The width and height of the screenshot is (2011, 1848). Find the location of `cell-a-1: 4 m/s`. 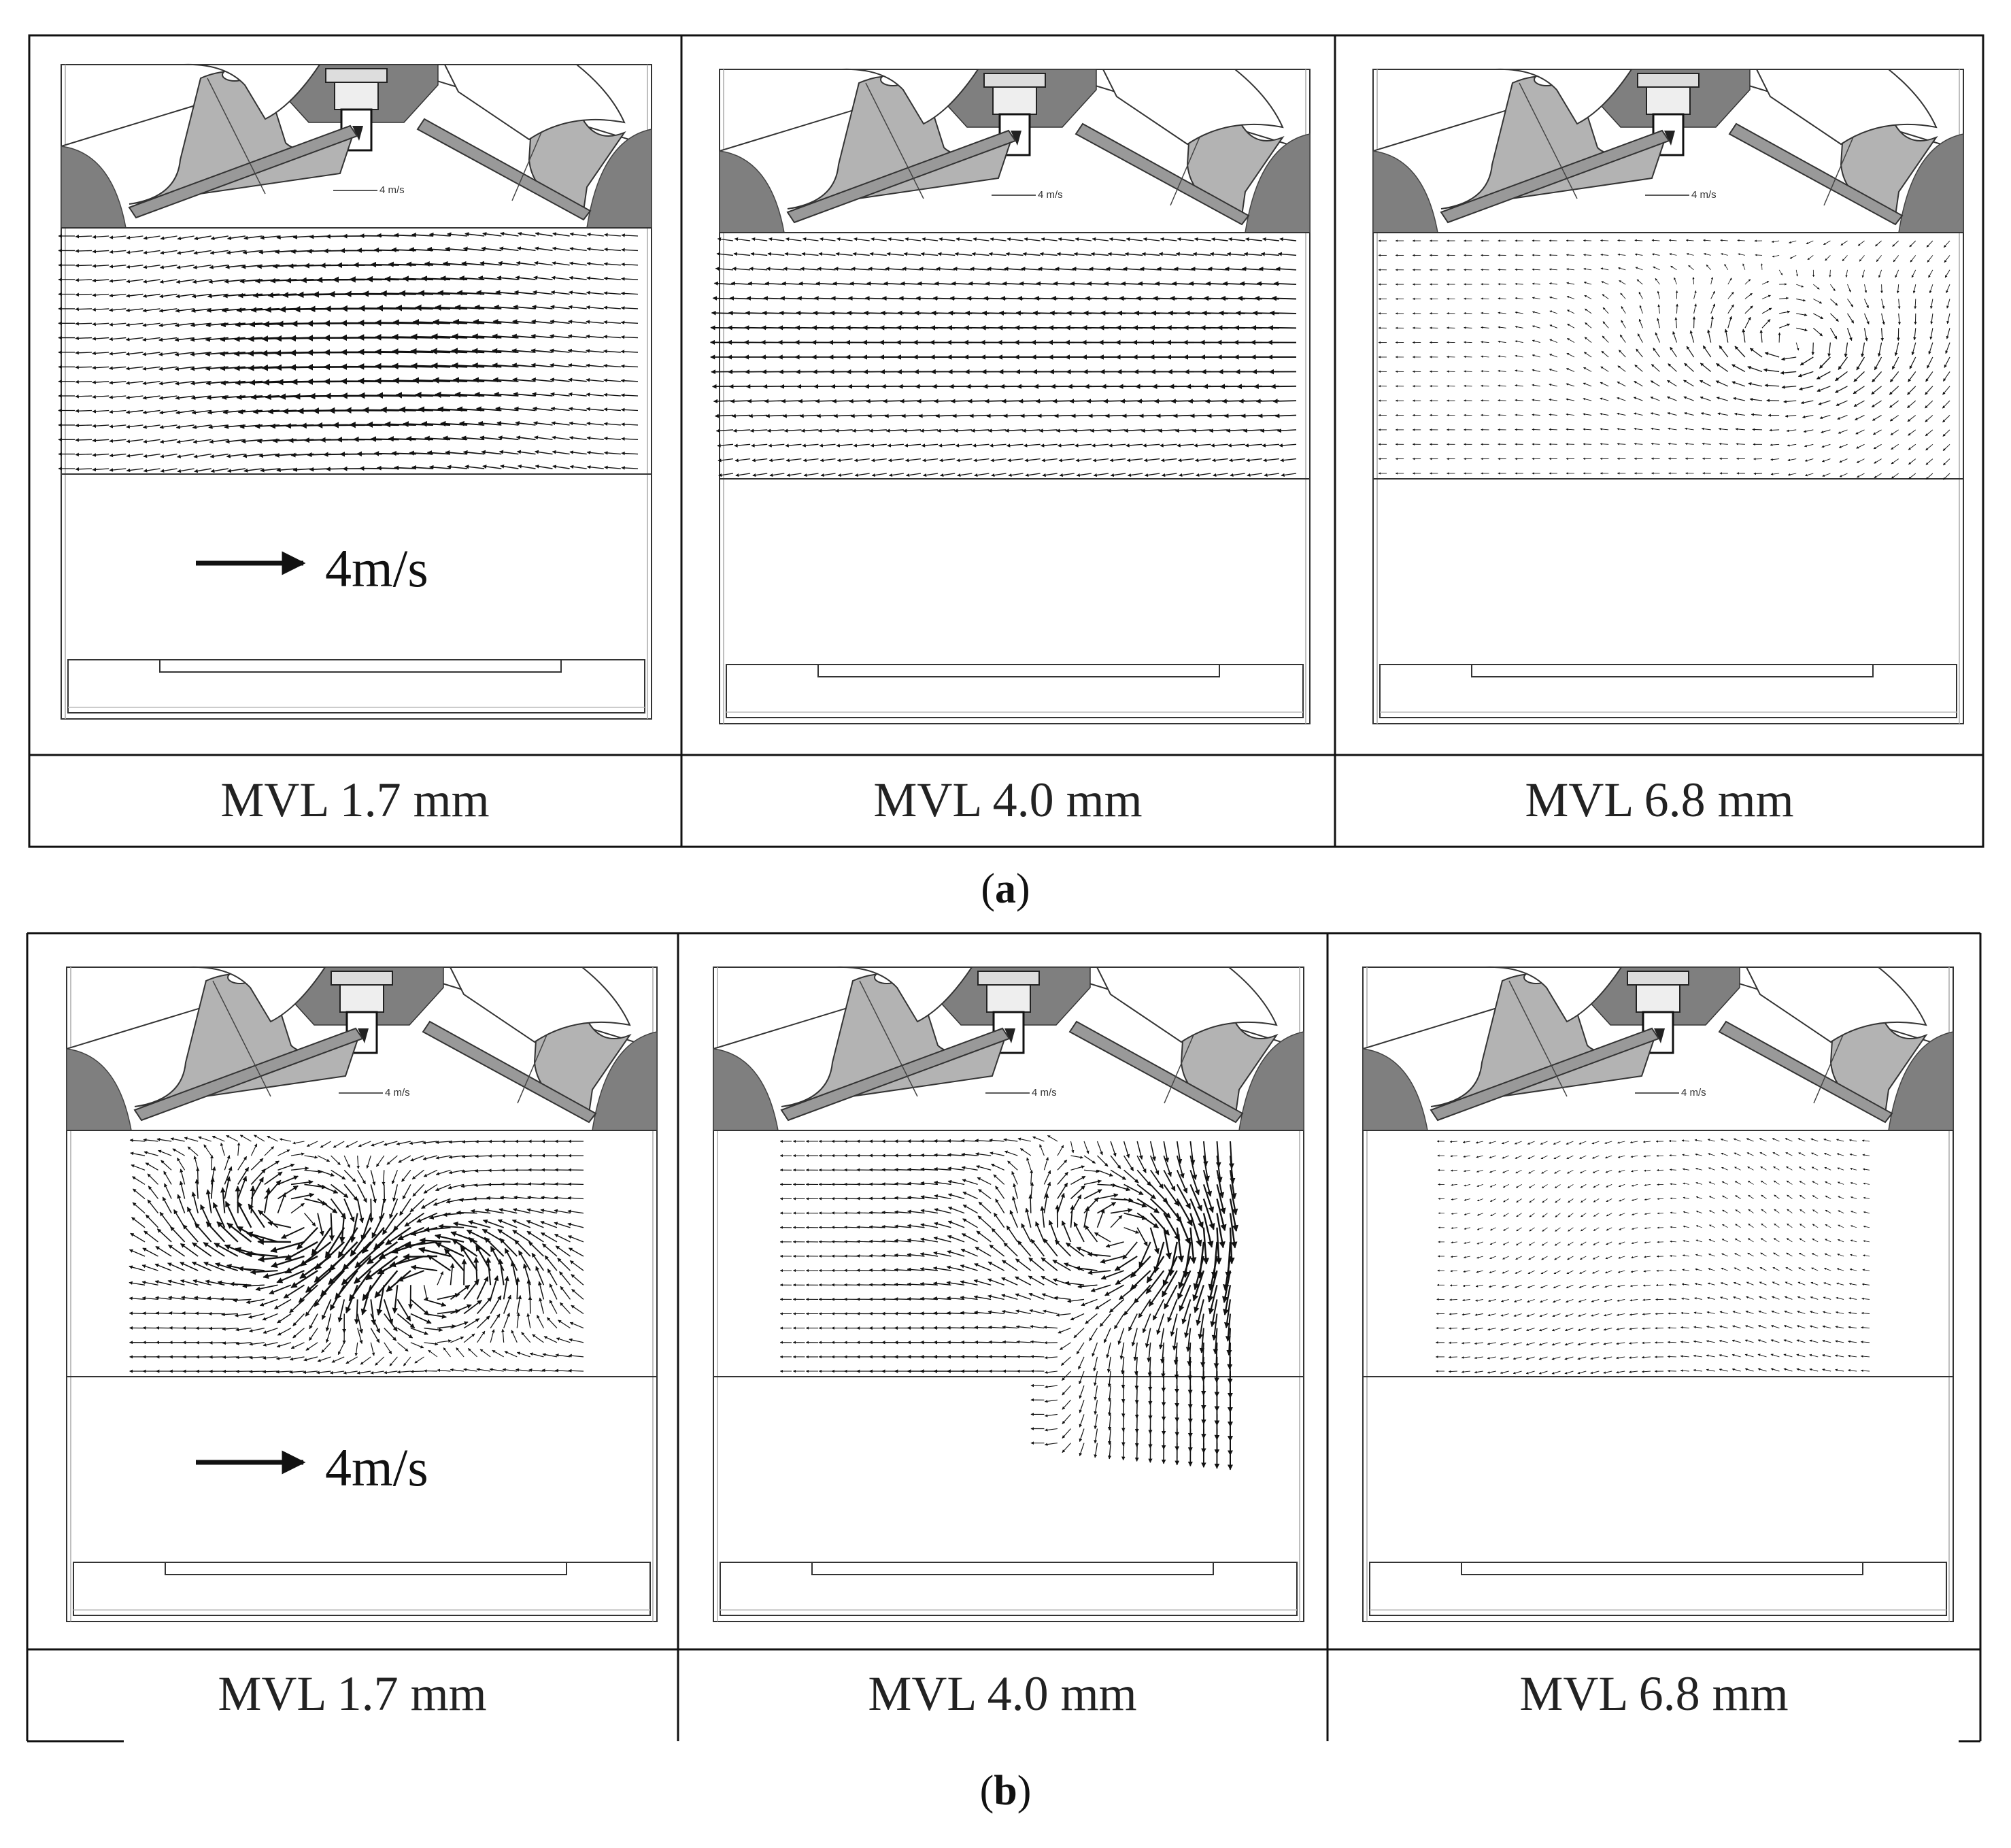

cell-a-1: 4 m/s is located at coordinates (355, 391).